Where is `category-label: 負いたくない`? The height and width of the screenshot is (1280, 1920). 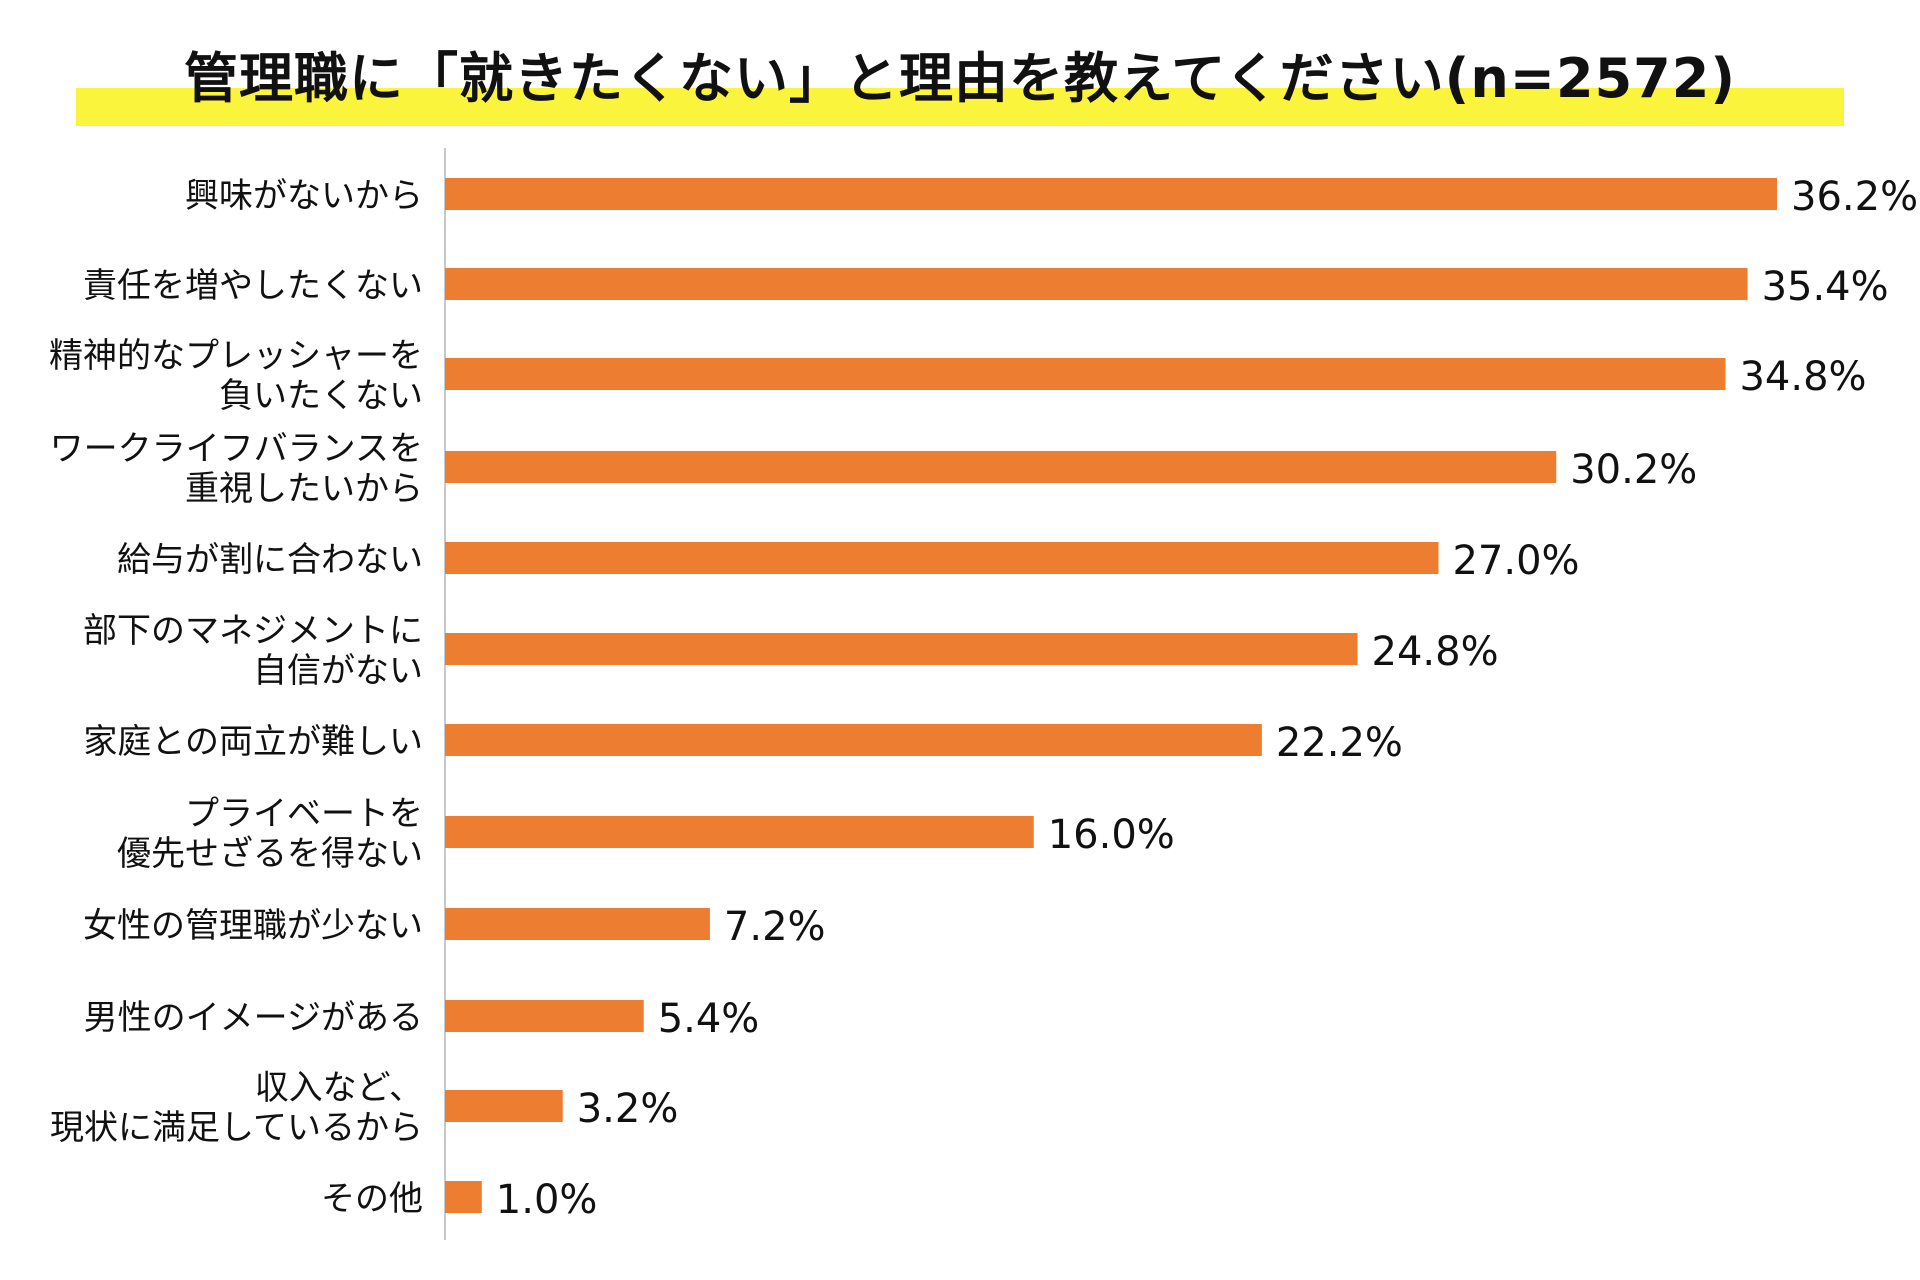 category-label: 負いたくない is located at coordinates (321, 396).